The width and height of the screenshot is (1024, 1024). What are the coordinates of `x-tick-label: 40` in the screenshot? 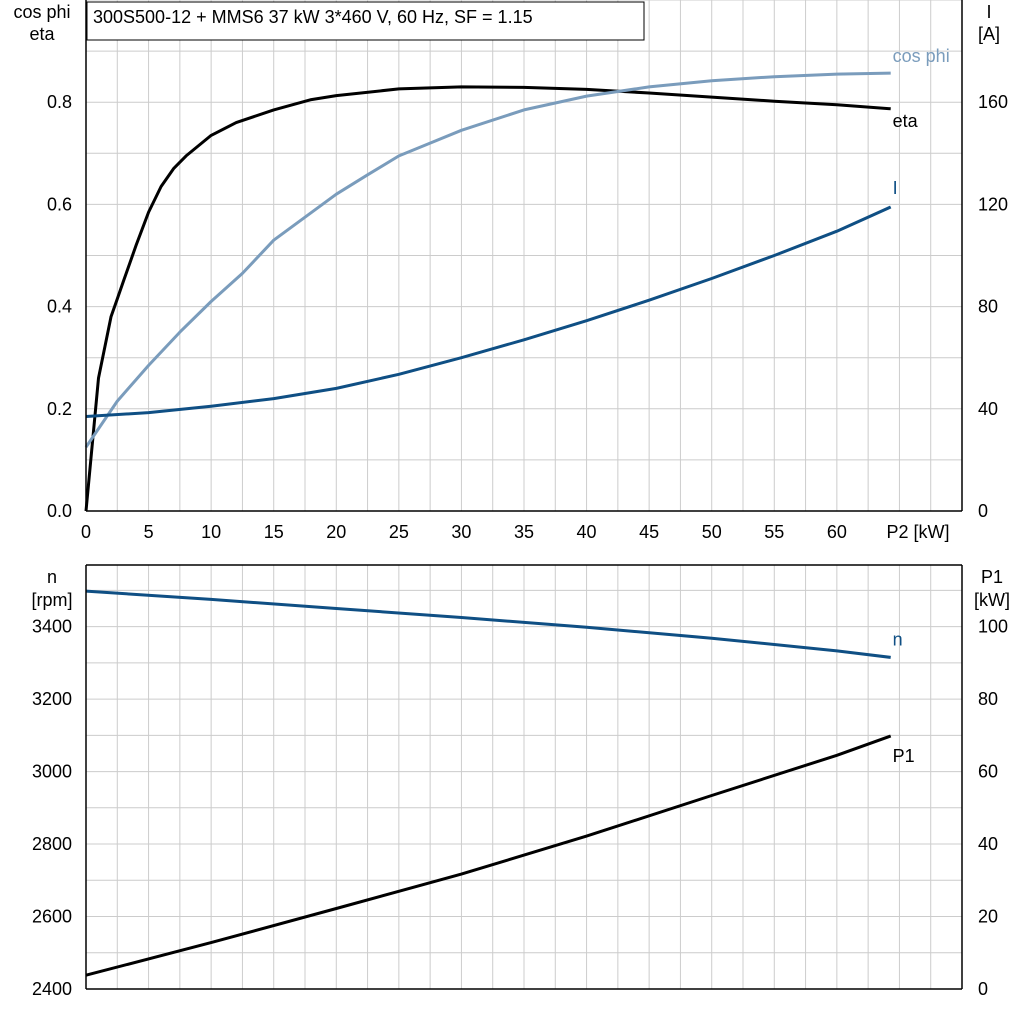 It's located at (587, 532).